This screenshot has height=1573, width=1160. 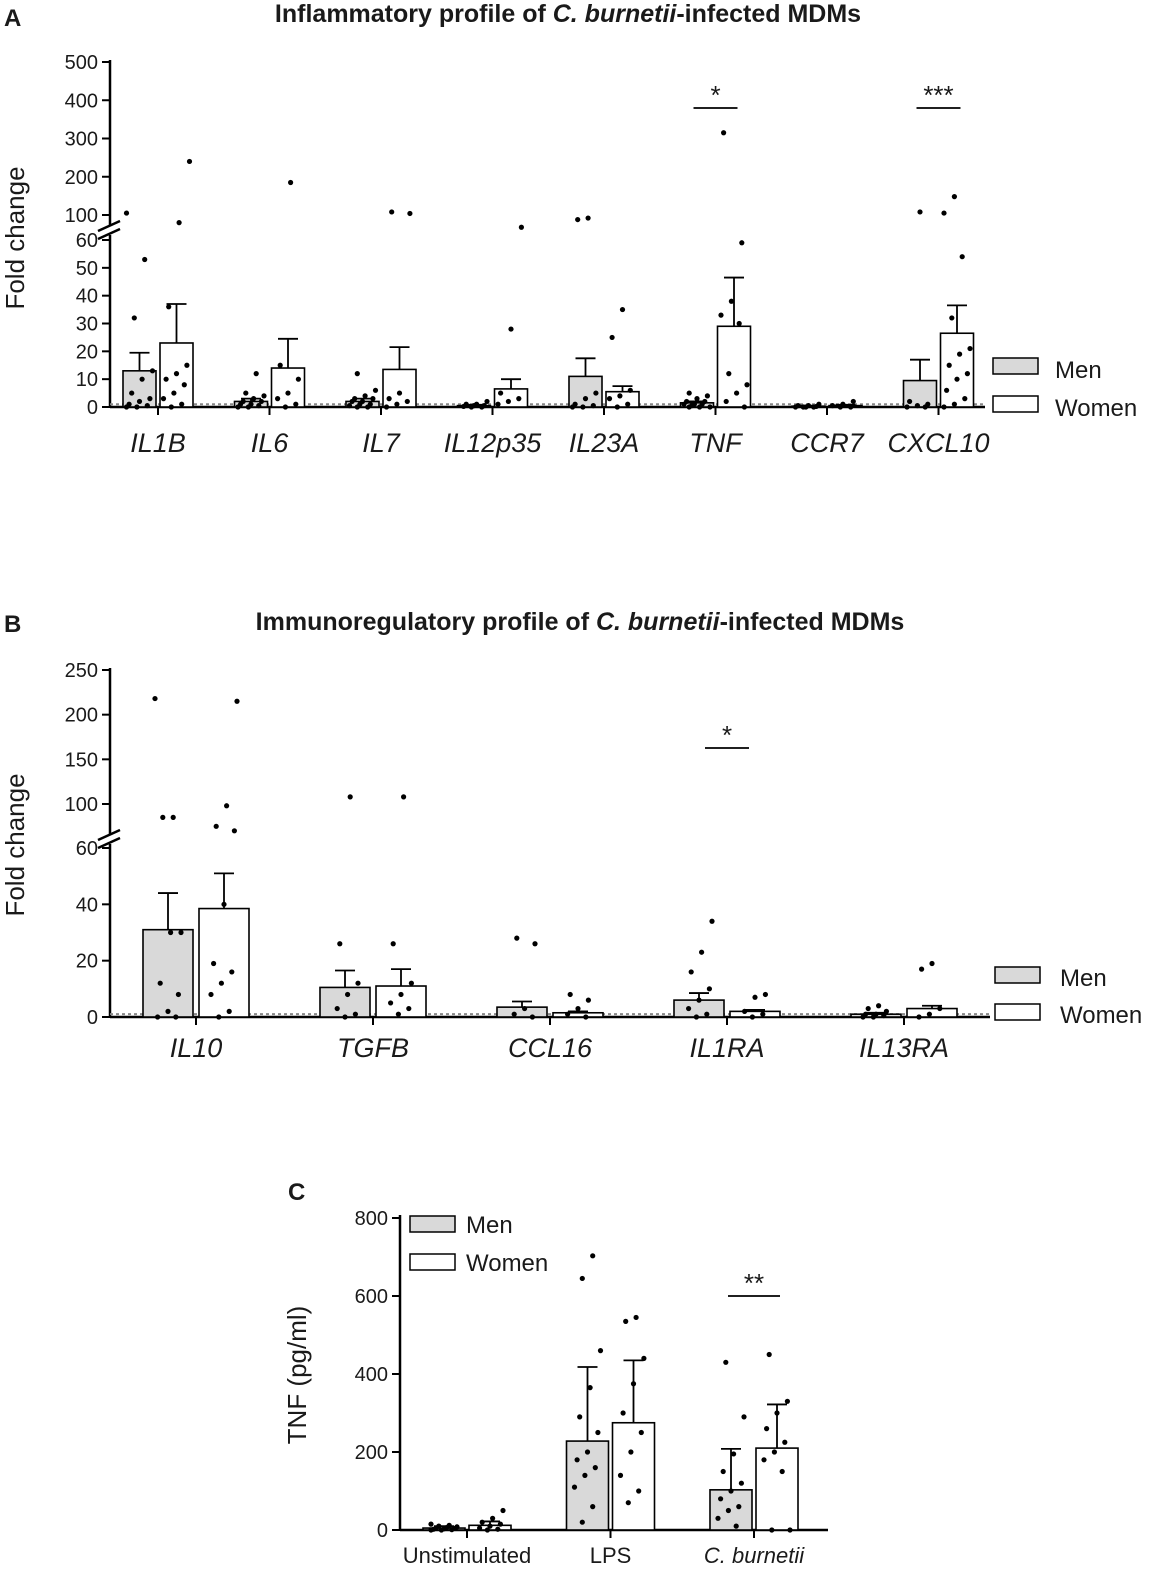 I want to click on panel-c-letter: C, so click(x=296, y=1192).